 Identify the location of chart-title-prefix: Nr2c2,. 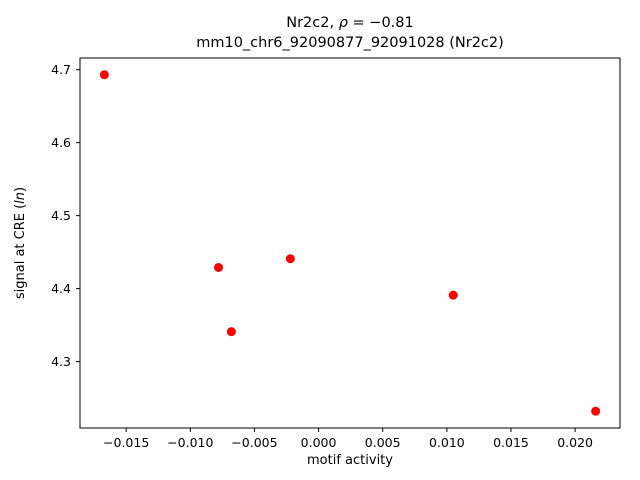
(312, 23).